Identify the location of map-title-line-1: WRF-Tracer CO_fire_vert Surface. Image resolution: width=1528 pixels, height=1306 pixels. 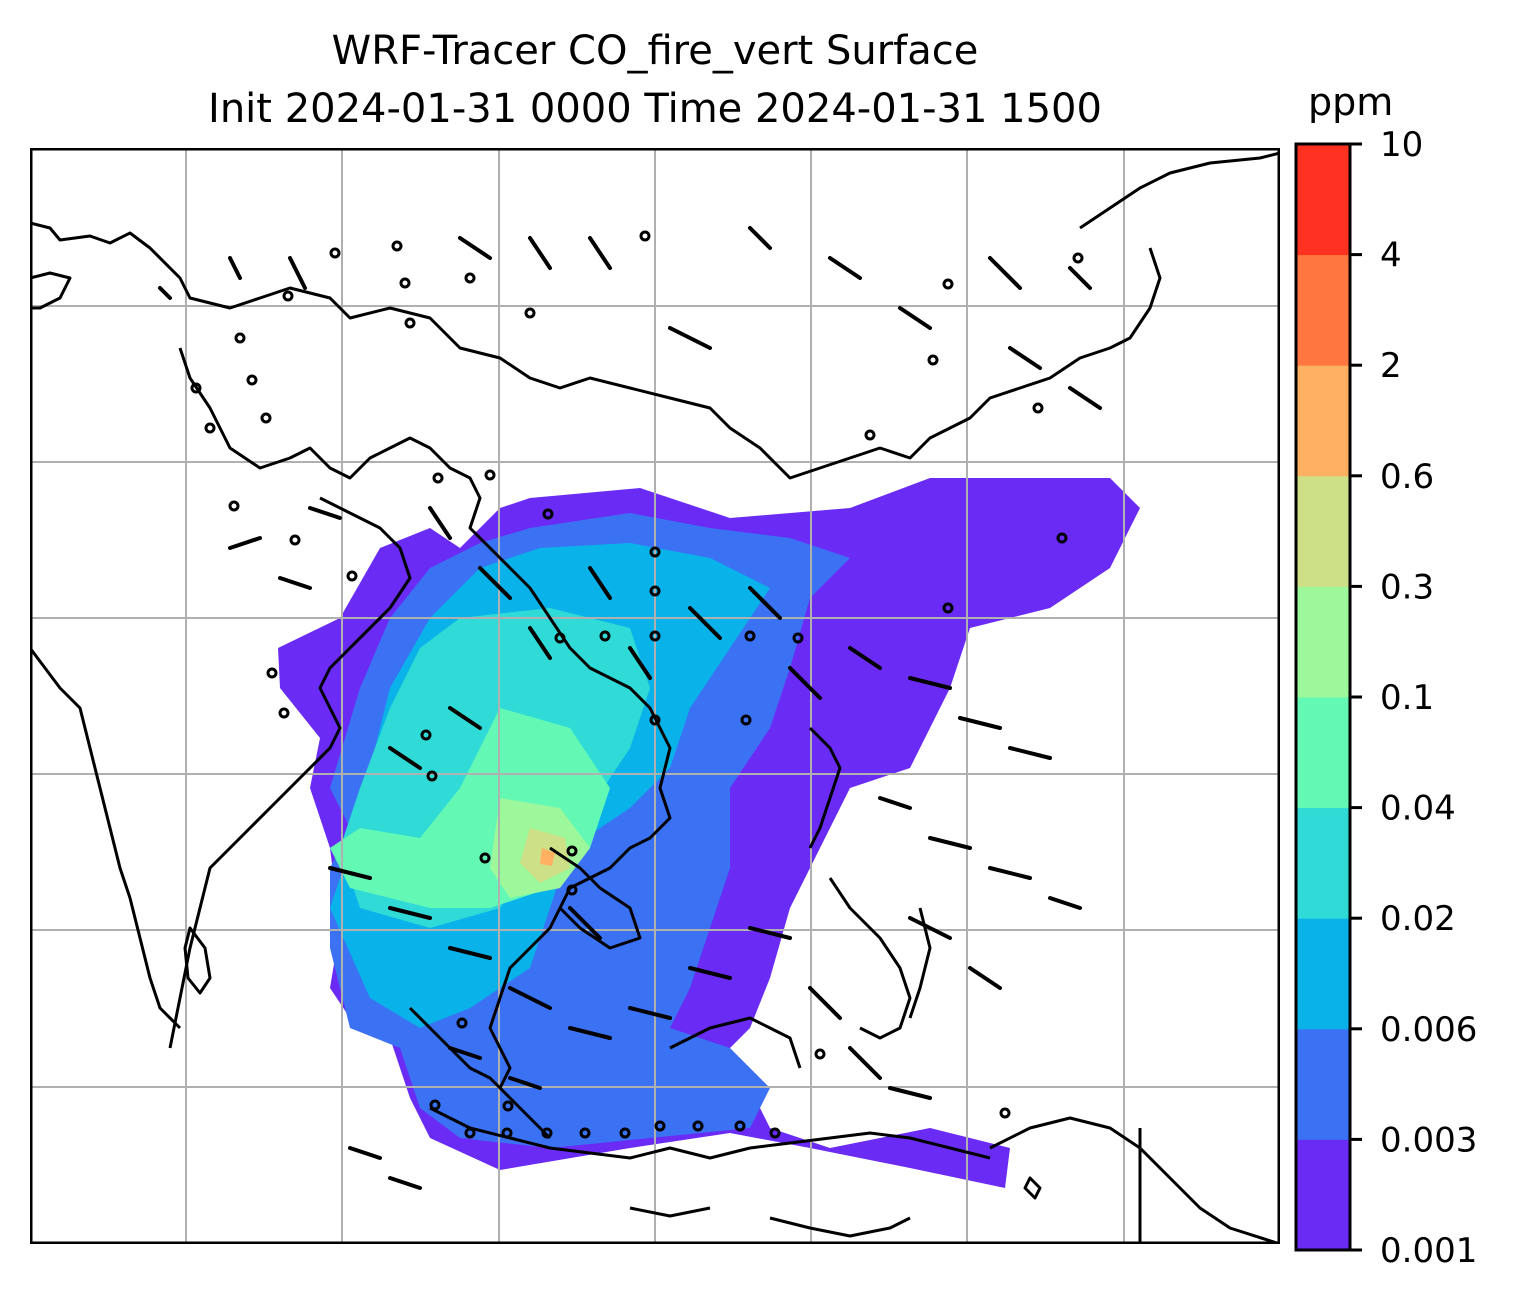
(655, 51).